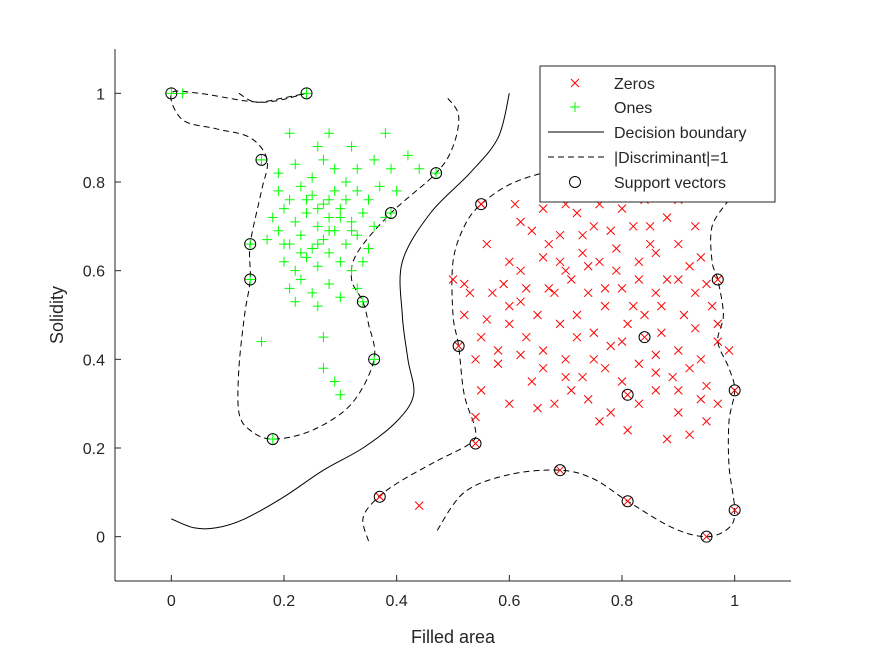 This screenshot has height=656, width=875. I want to click on x-tick-label: 0.4, so click(397, 601).